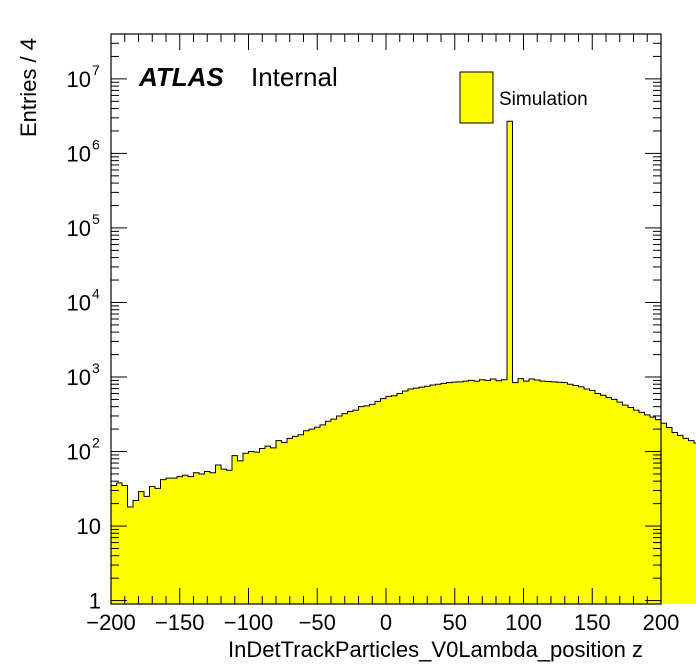  I want to click on x-tick-label: 50, so click(455, 622).